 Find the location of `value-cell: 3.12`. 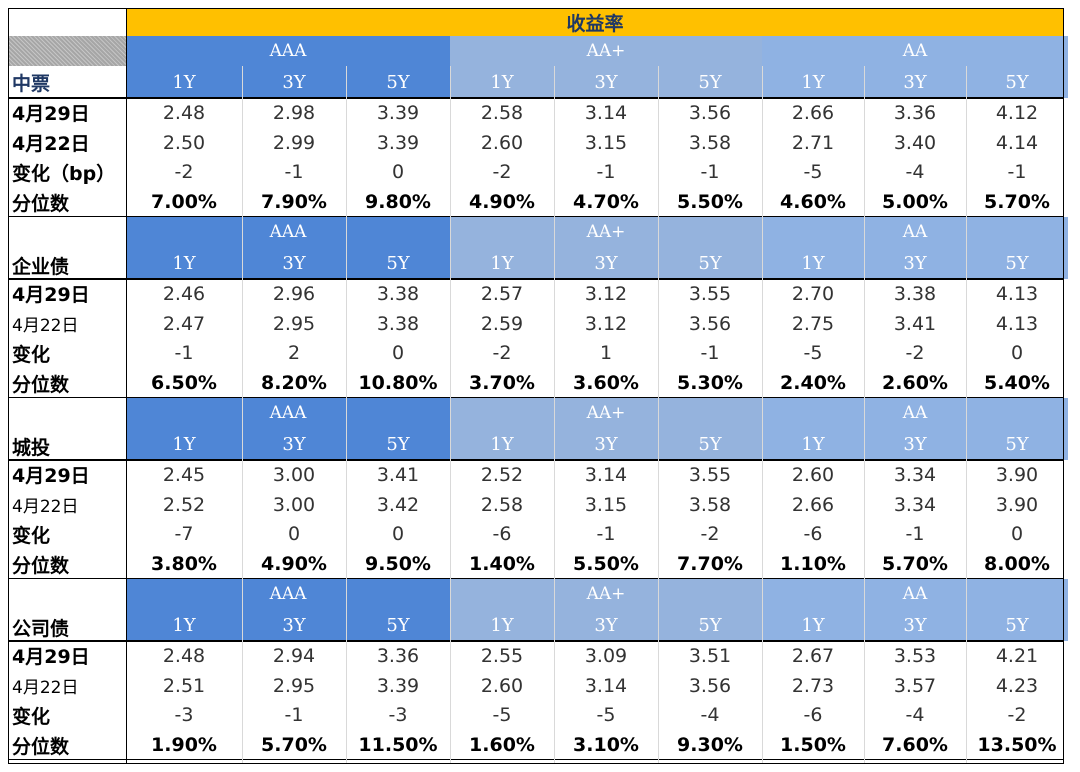

value-cell: 3.12 is located at coordinates (606, 294).